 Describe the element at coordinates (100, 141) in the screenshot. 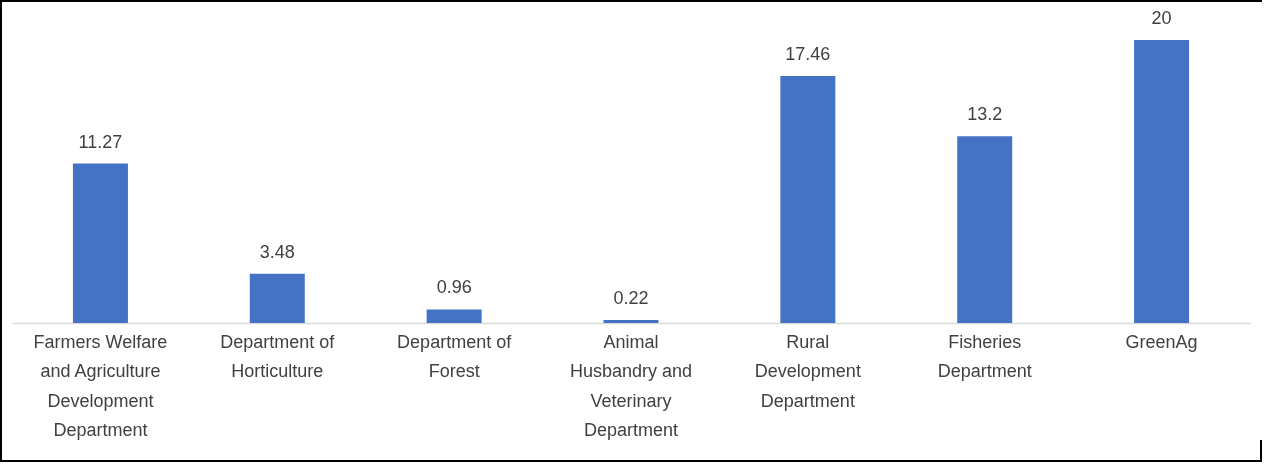

I see `data-label: 11.27` at that location.